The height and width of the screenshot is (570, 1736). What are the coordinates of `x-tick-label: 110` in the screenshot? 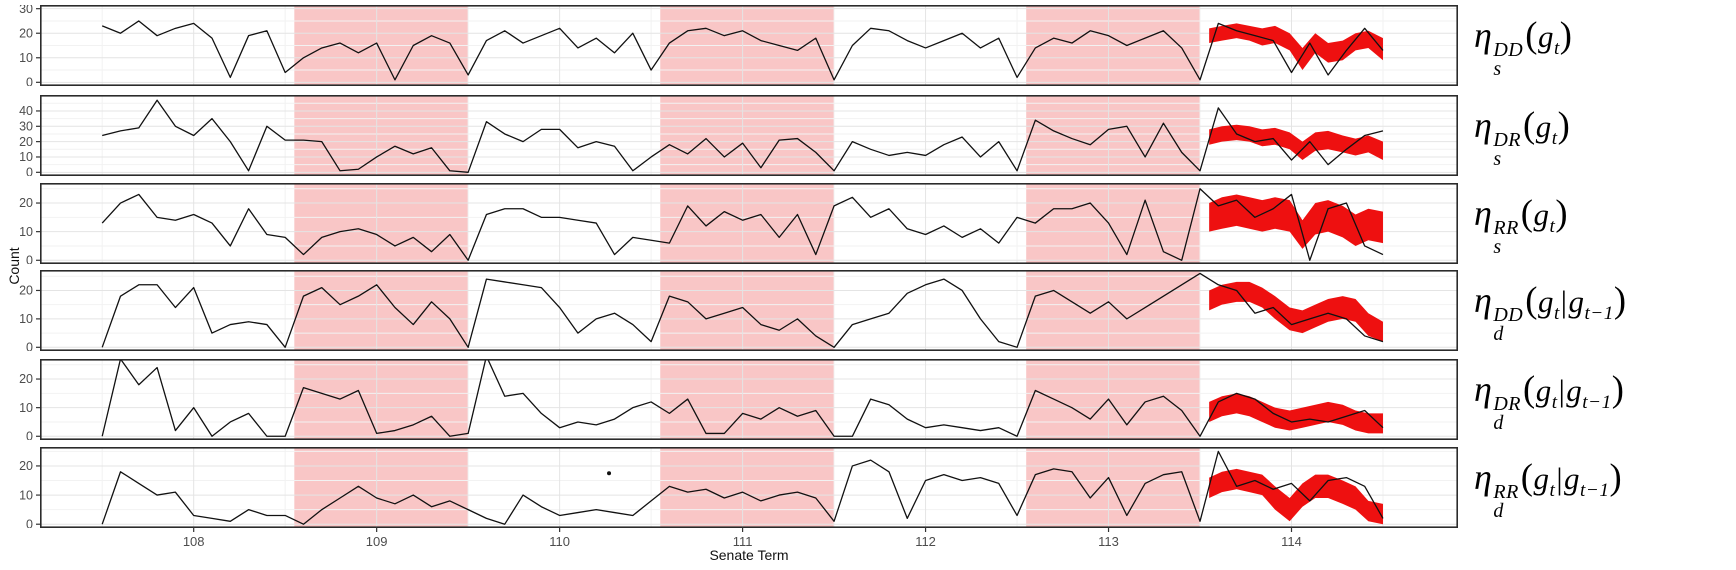 It's located at (559, 541).